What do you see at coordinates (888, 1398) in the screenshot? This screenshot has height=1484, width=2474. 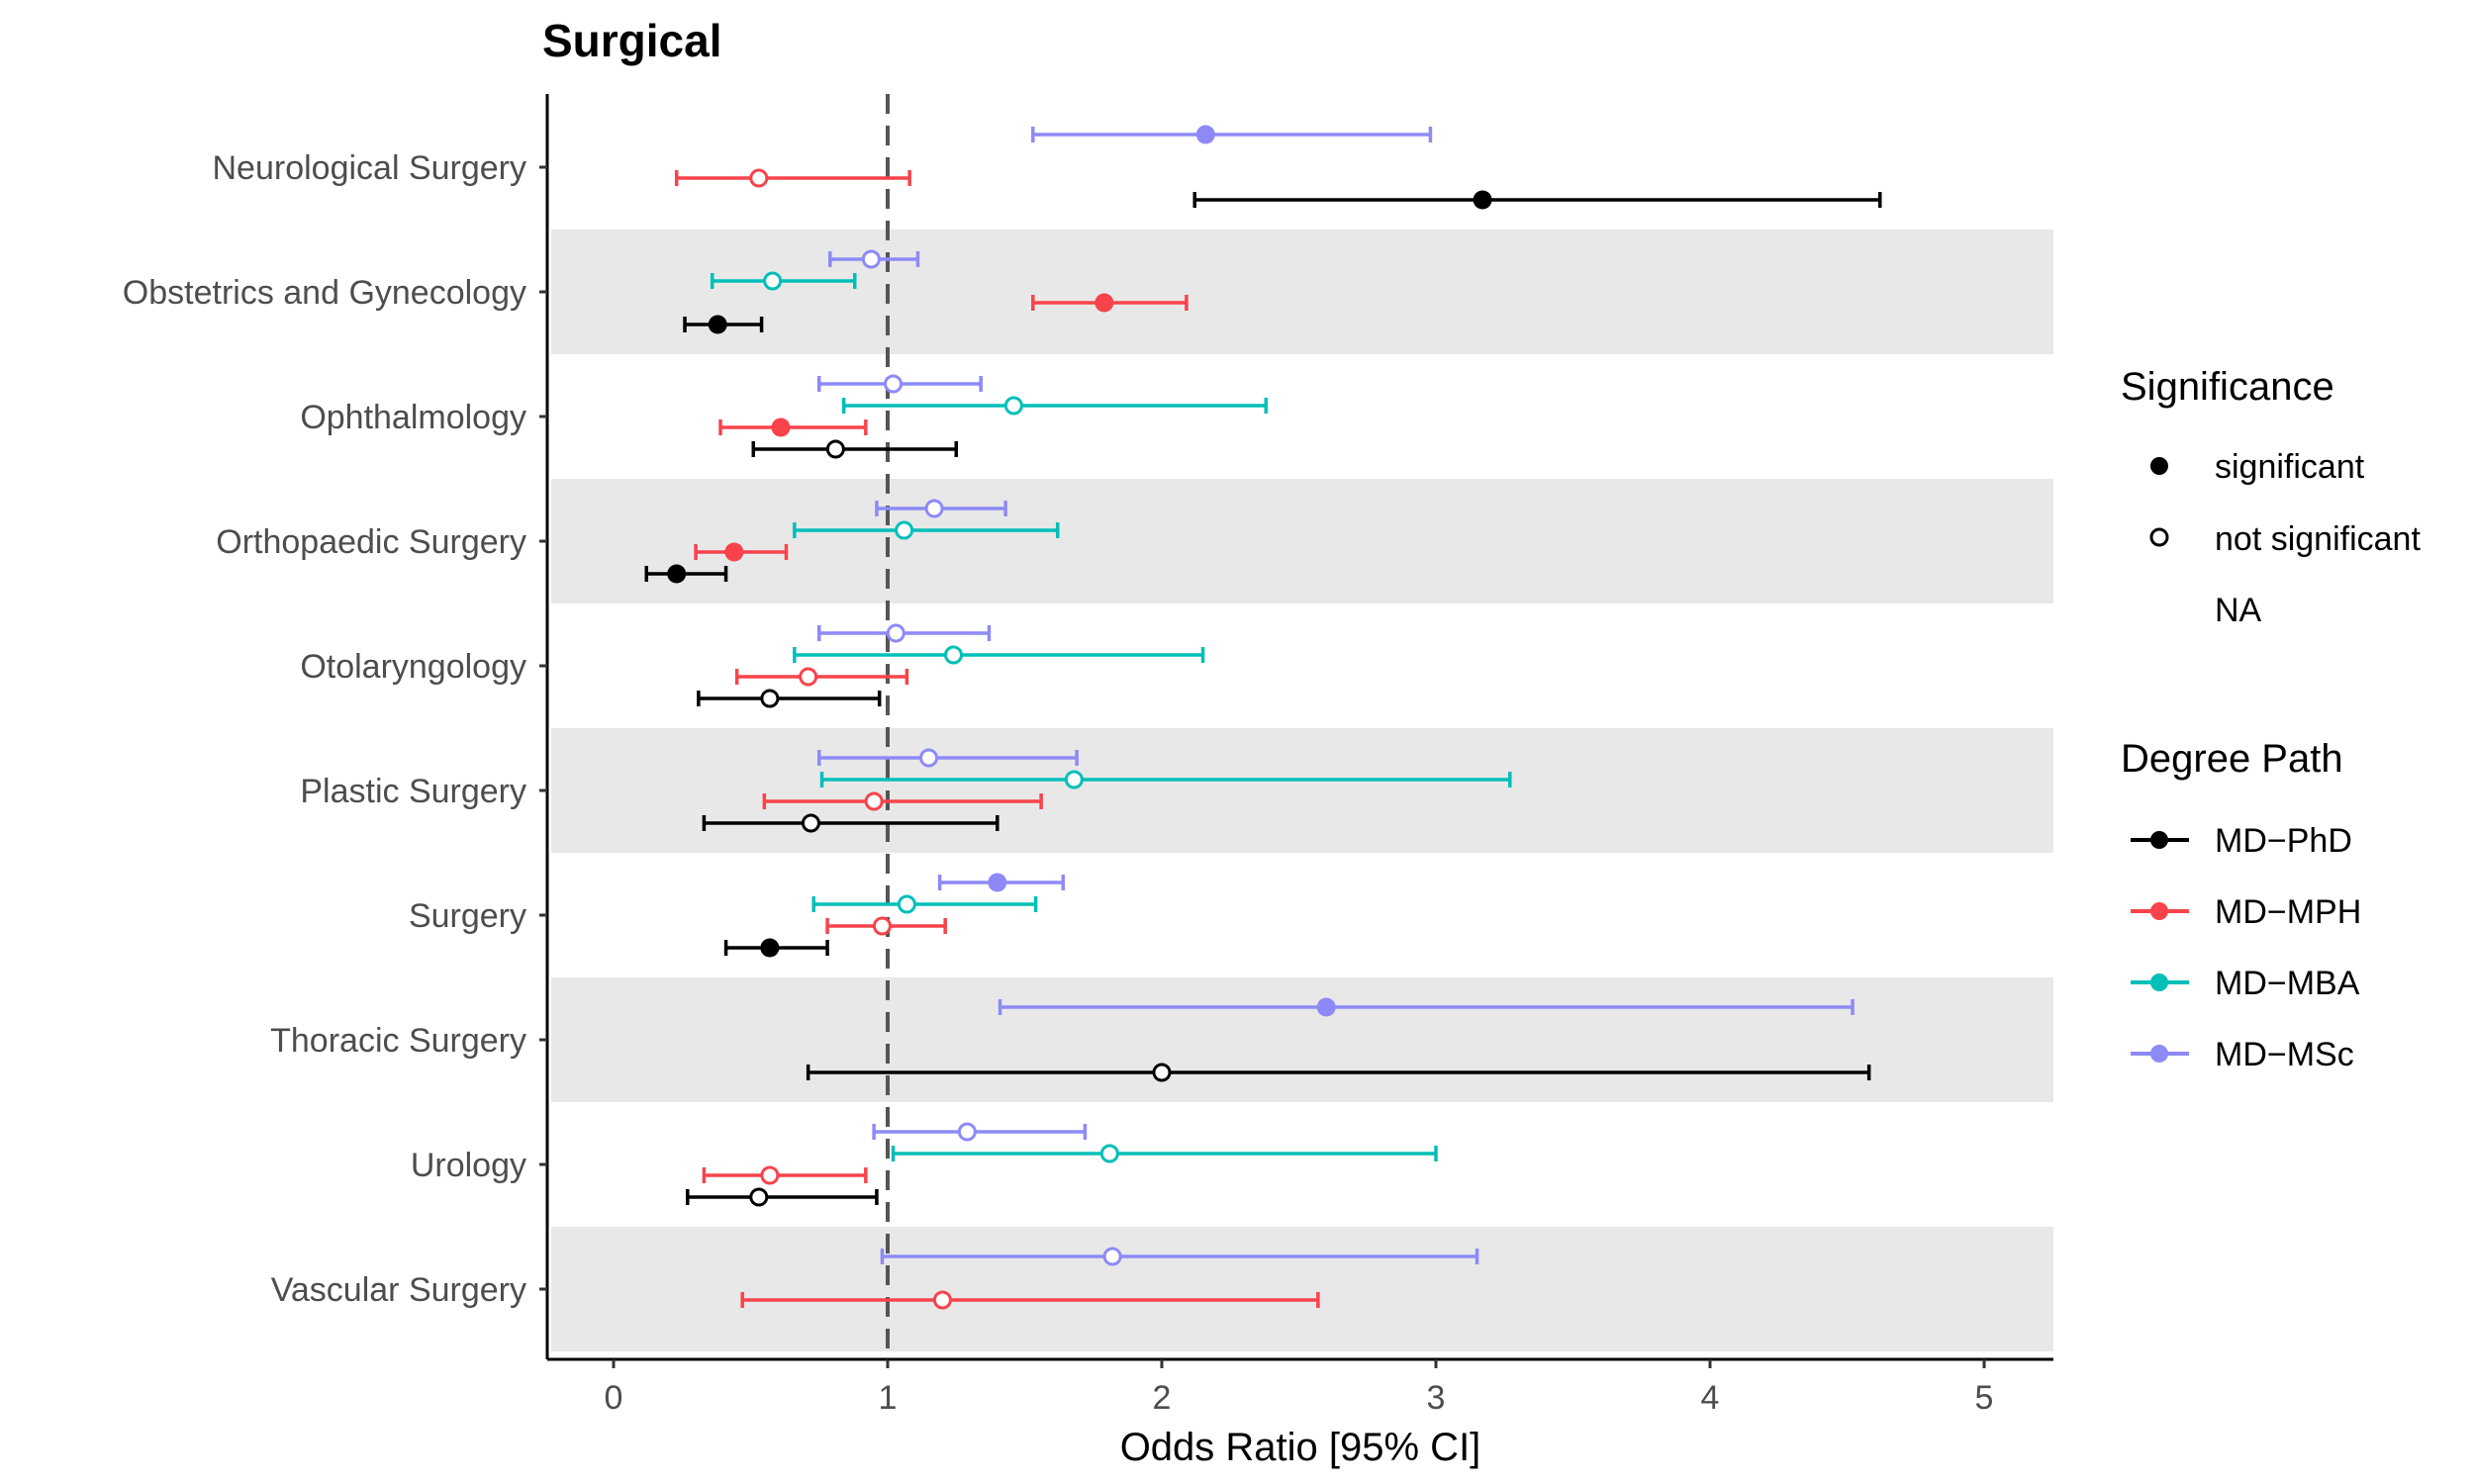 I see `x-tick-label: 1` at bounding box center [888, 1398].